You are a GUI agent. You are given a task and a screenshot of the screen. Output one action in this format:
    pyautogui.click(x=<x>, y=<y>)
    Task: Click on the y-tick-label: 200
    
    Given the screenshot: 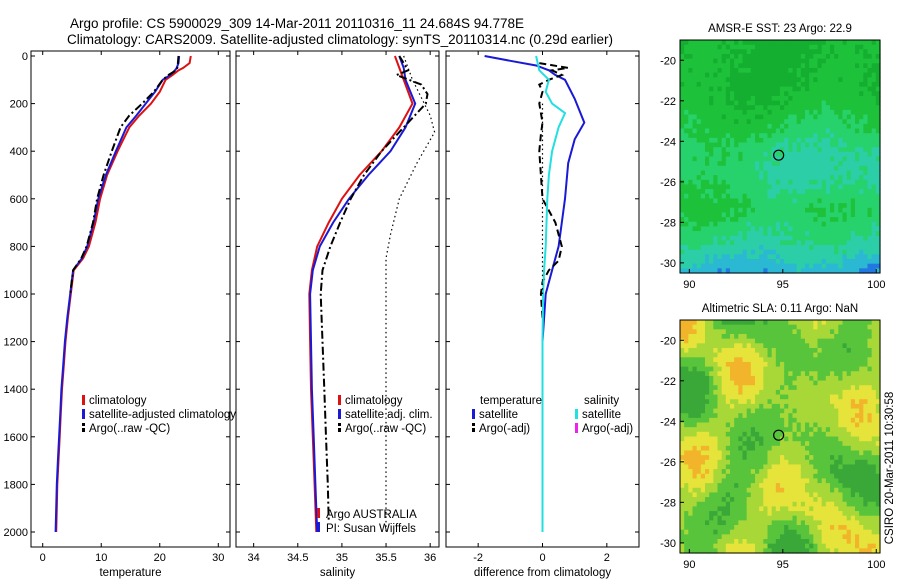 What is the action you would take?
    pyautogui.click(x=19, y=105)
    